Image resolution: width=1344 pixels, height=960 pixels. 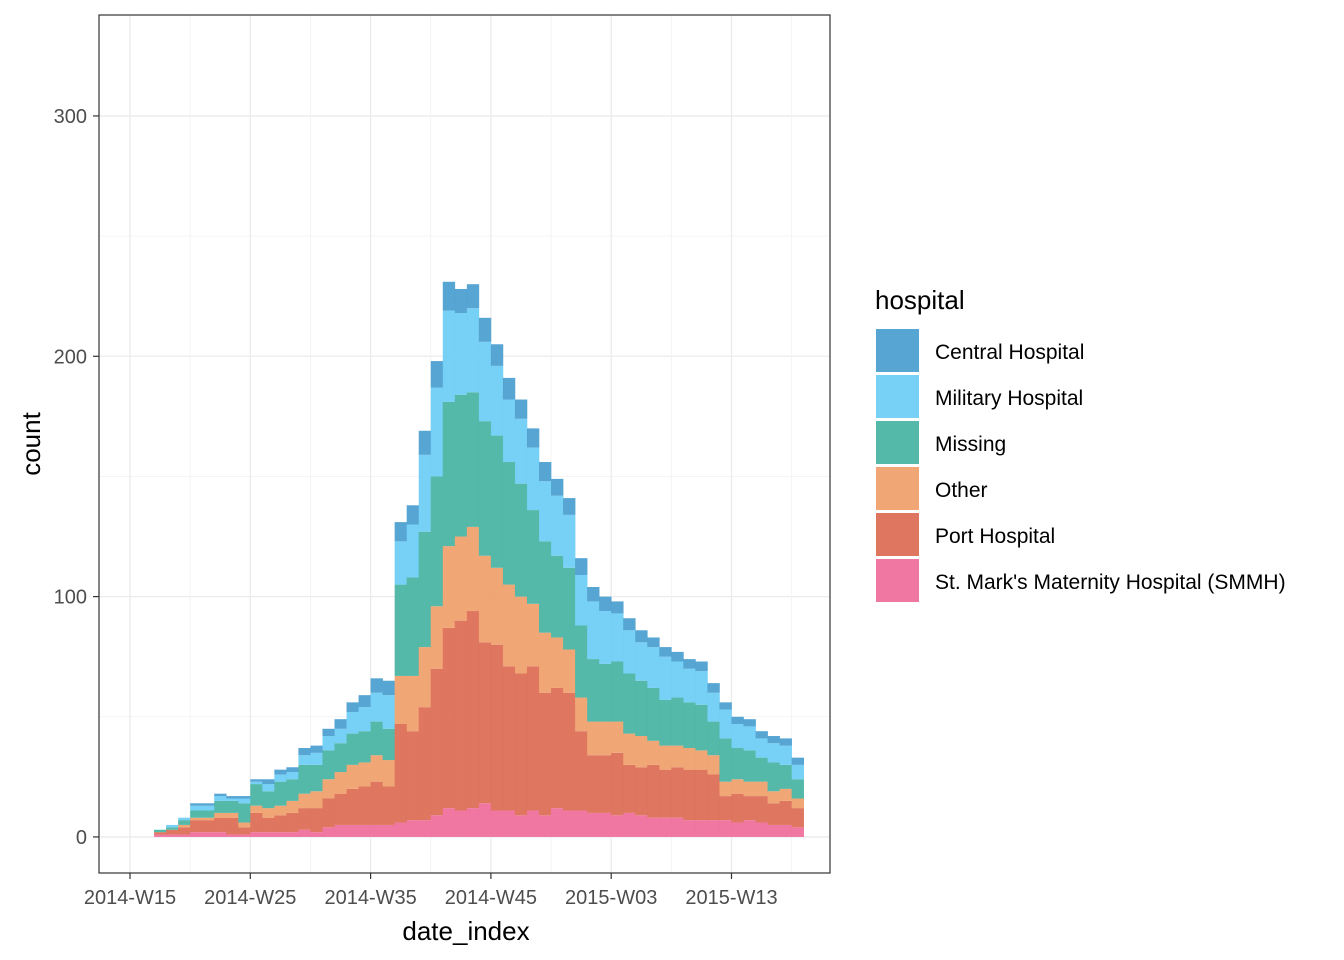 I want to click on x-tick-label: 2015-W13, so click(x=731, y=898).